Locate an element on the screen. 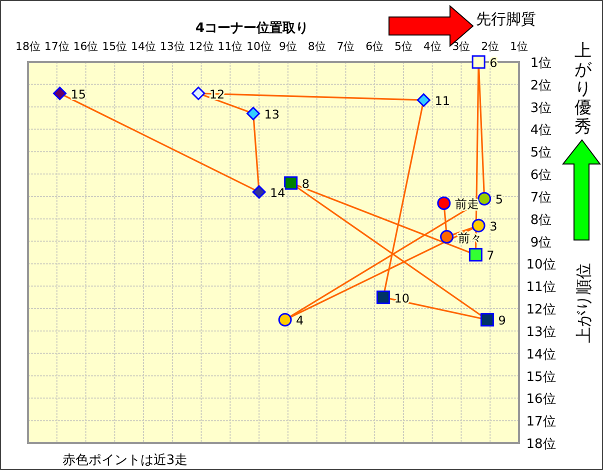 This screenshot has width=603, height=470. y-tick-label: 18位 is located at coordinates (541, 444).